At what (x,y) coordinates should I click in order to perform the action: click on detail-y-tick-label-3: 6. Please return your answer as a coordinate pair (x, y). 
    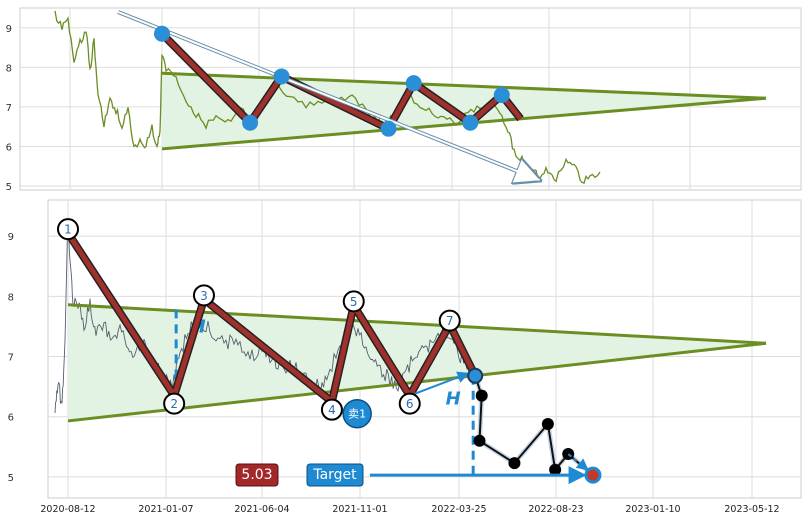
    Looking at the image, I should click on (11, 418).